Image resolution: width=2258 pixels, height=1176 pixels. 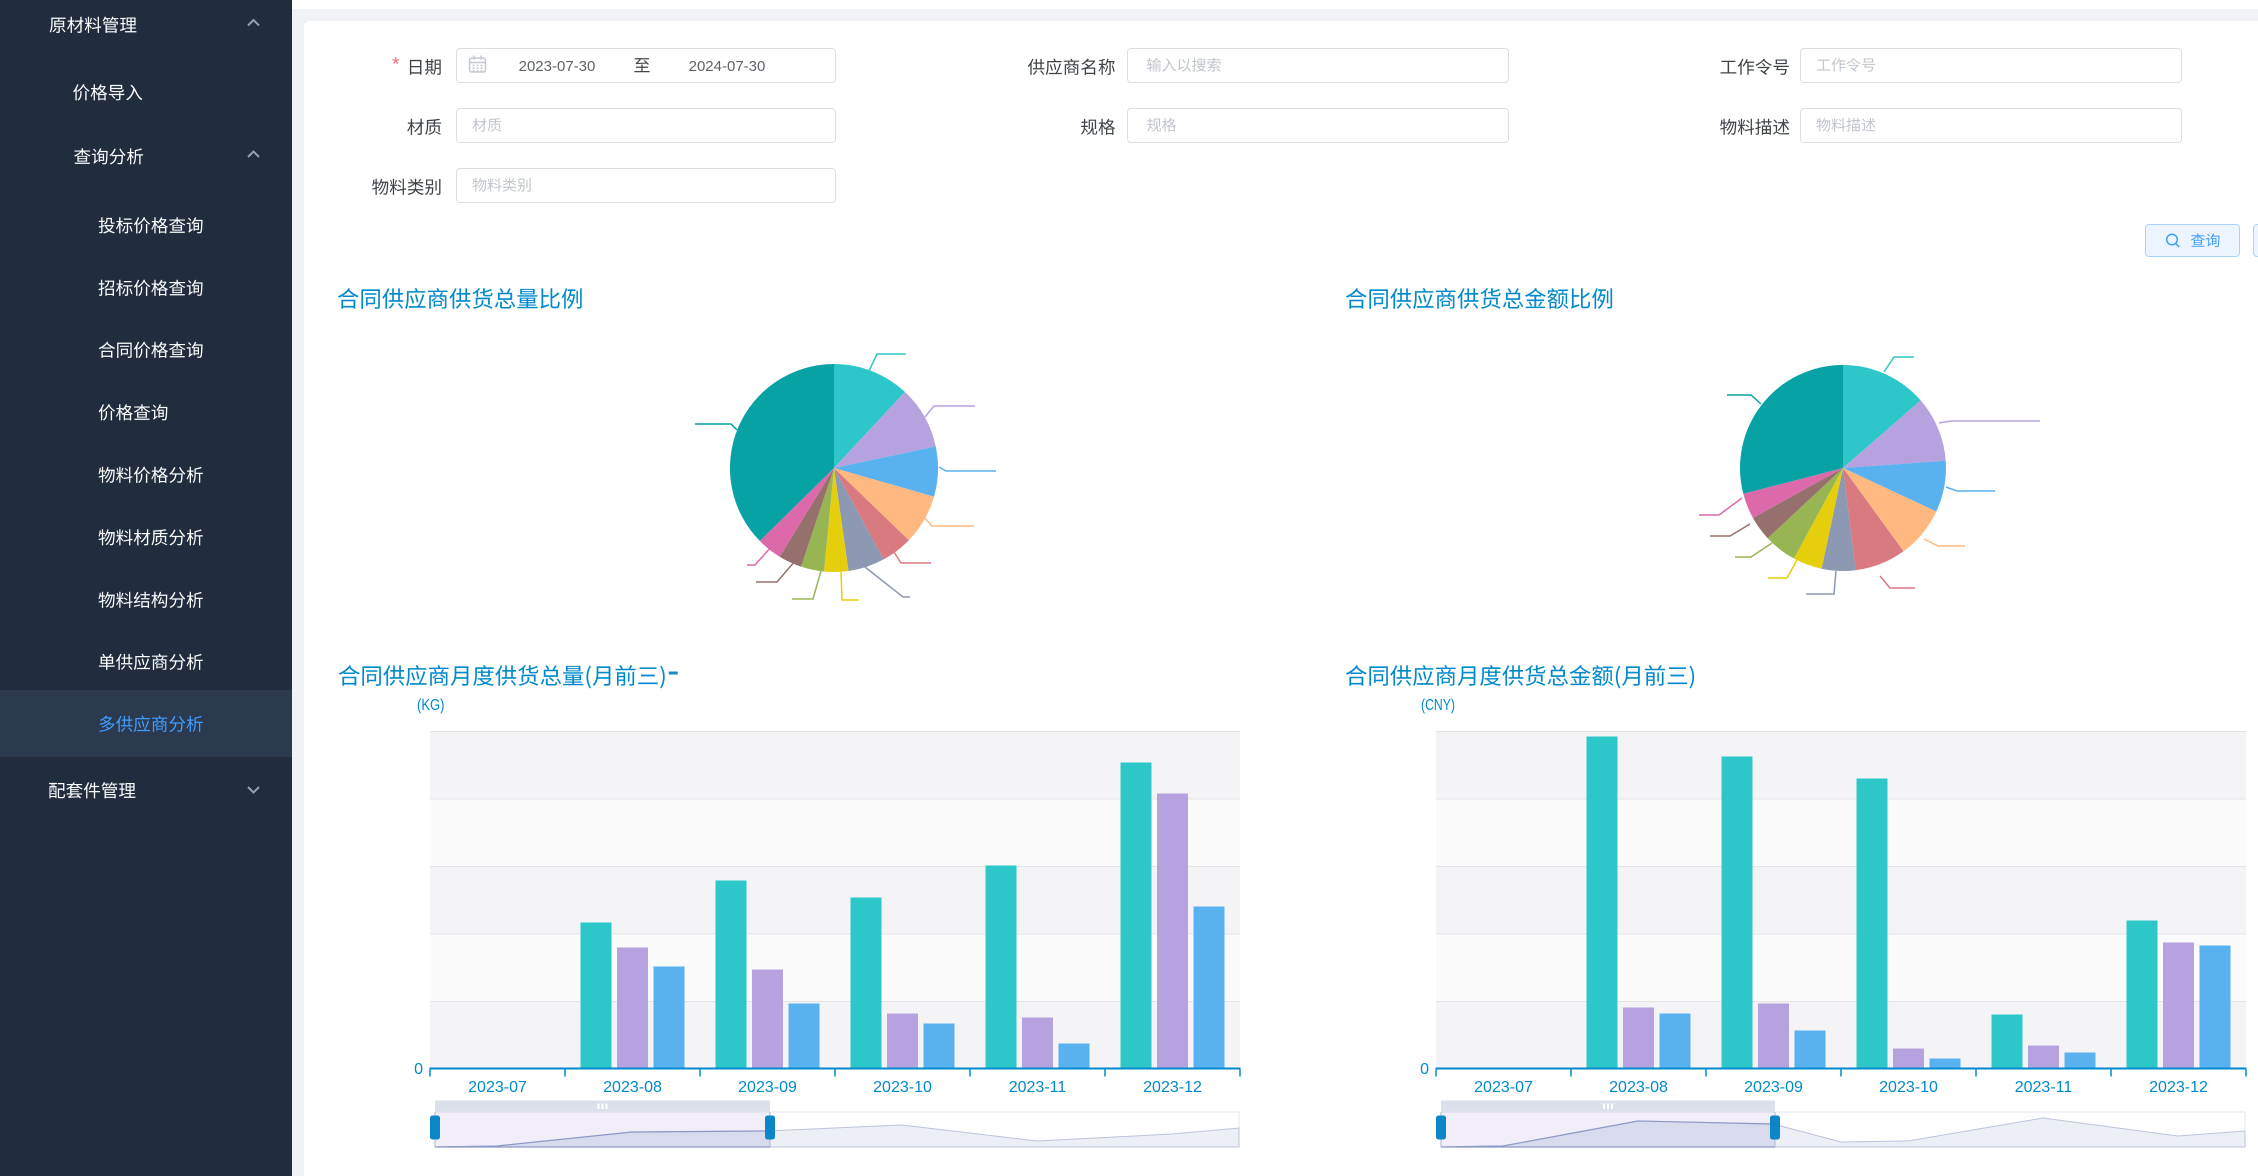 I want to click on svg-text: (KG), so click(x=431, y=705).